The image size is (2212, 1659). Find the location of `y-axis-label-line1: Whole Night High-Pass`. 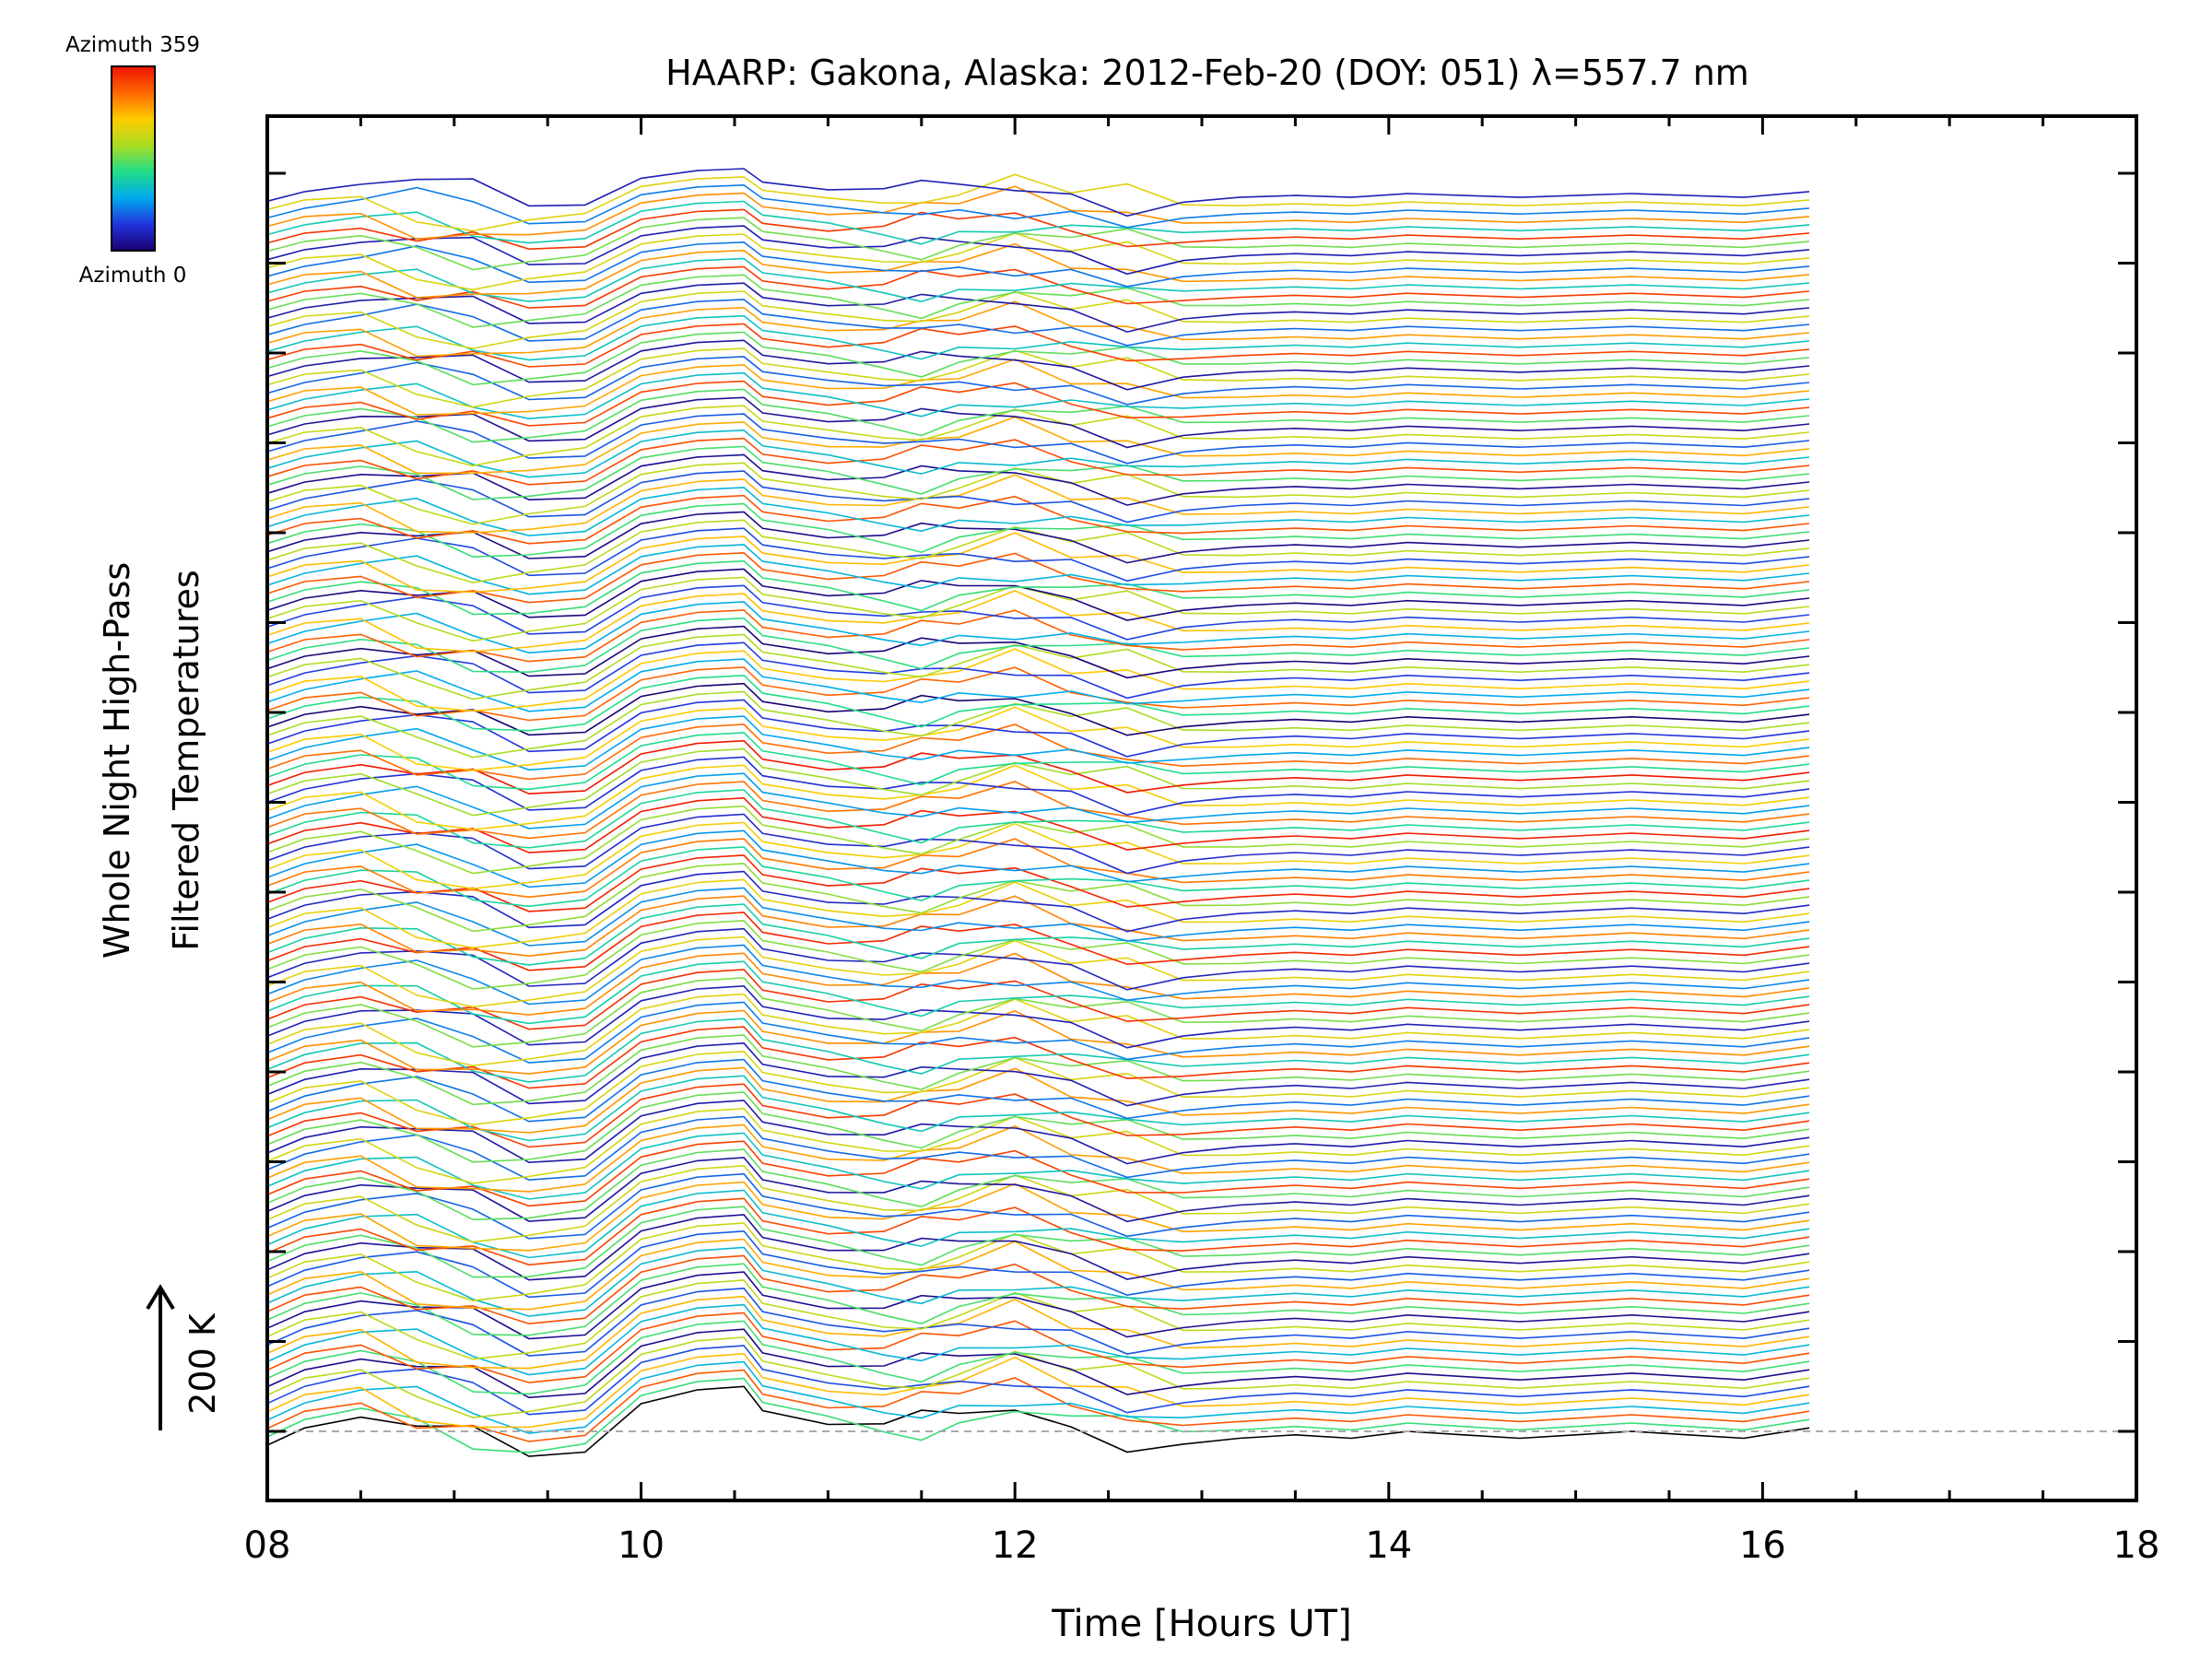

y-axis-label-line1: Whole Night High-Pass is located at coordinates (117, 760).